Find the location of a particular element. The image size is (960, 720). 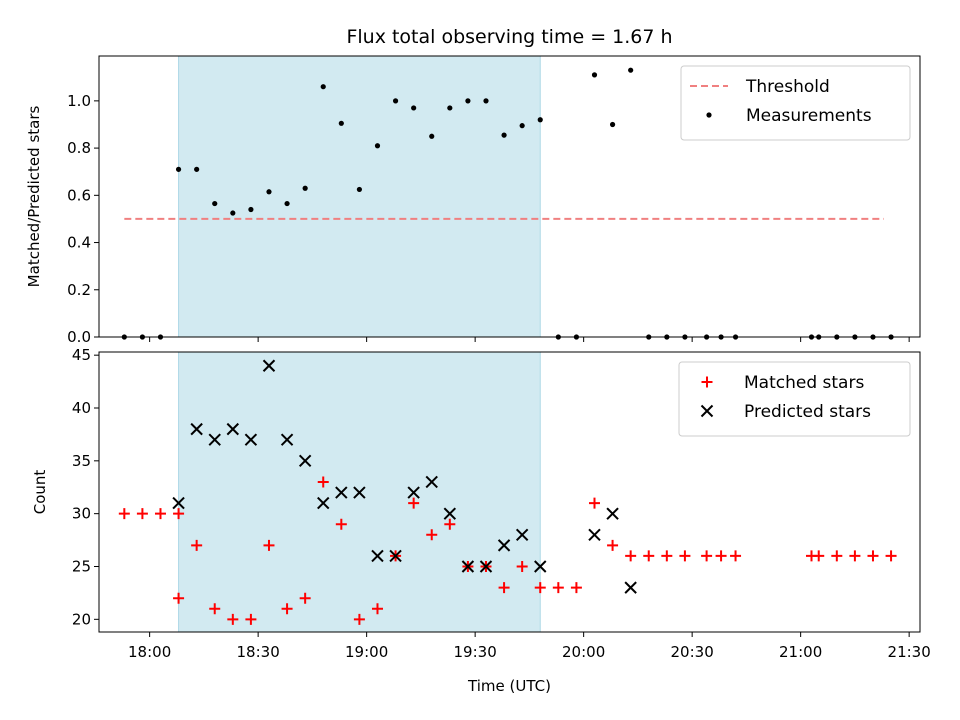

y-tick-label: 30 is located at coordinates (81, 514).